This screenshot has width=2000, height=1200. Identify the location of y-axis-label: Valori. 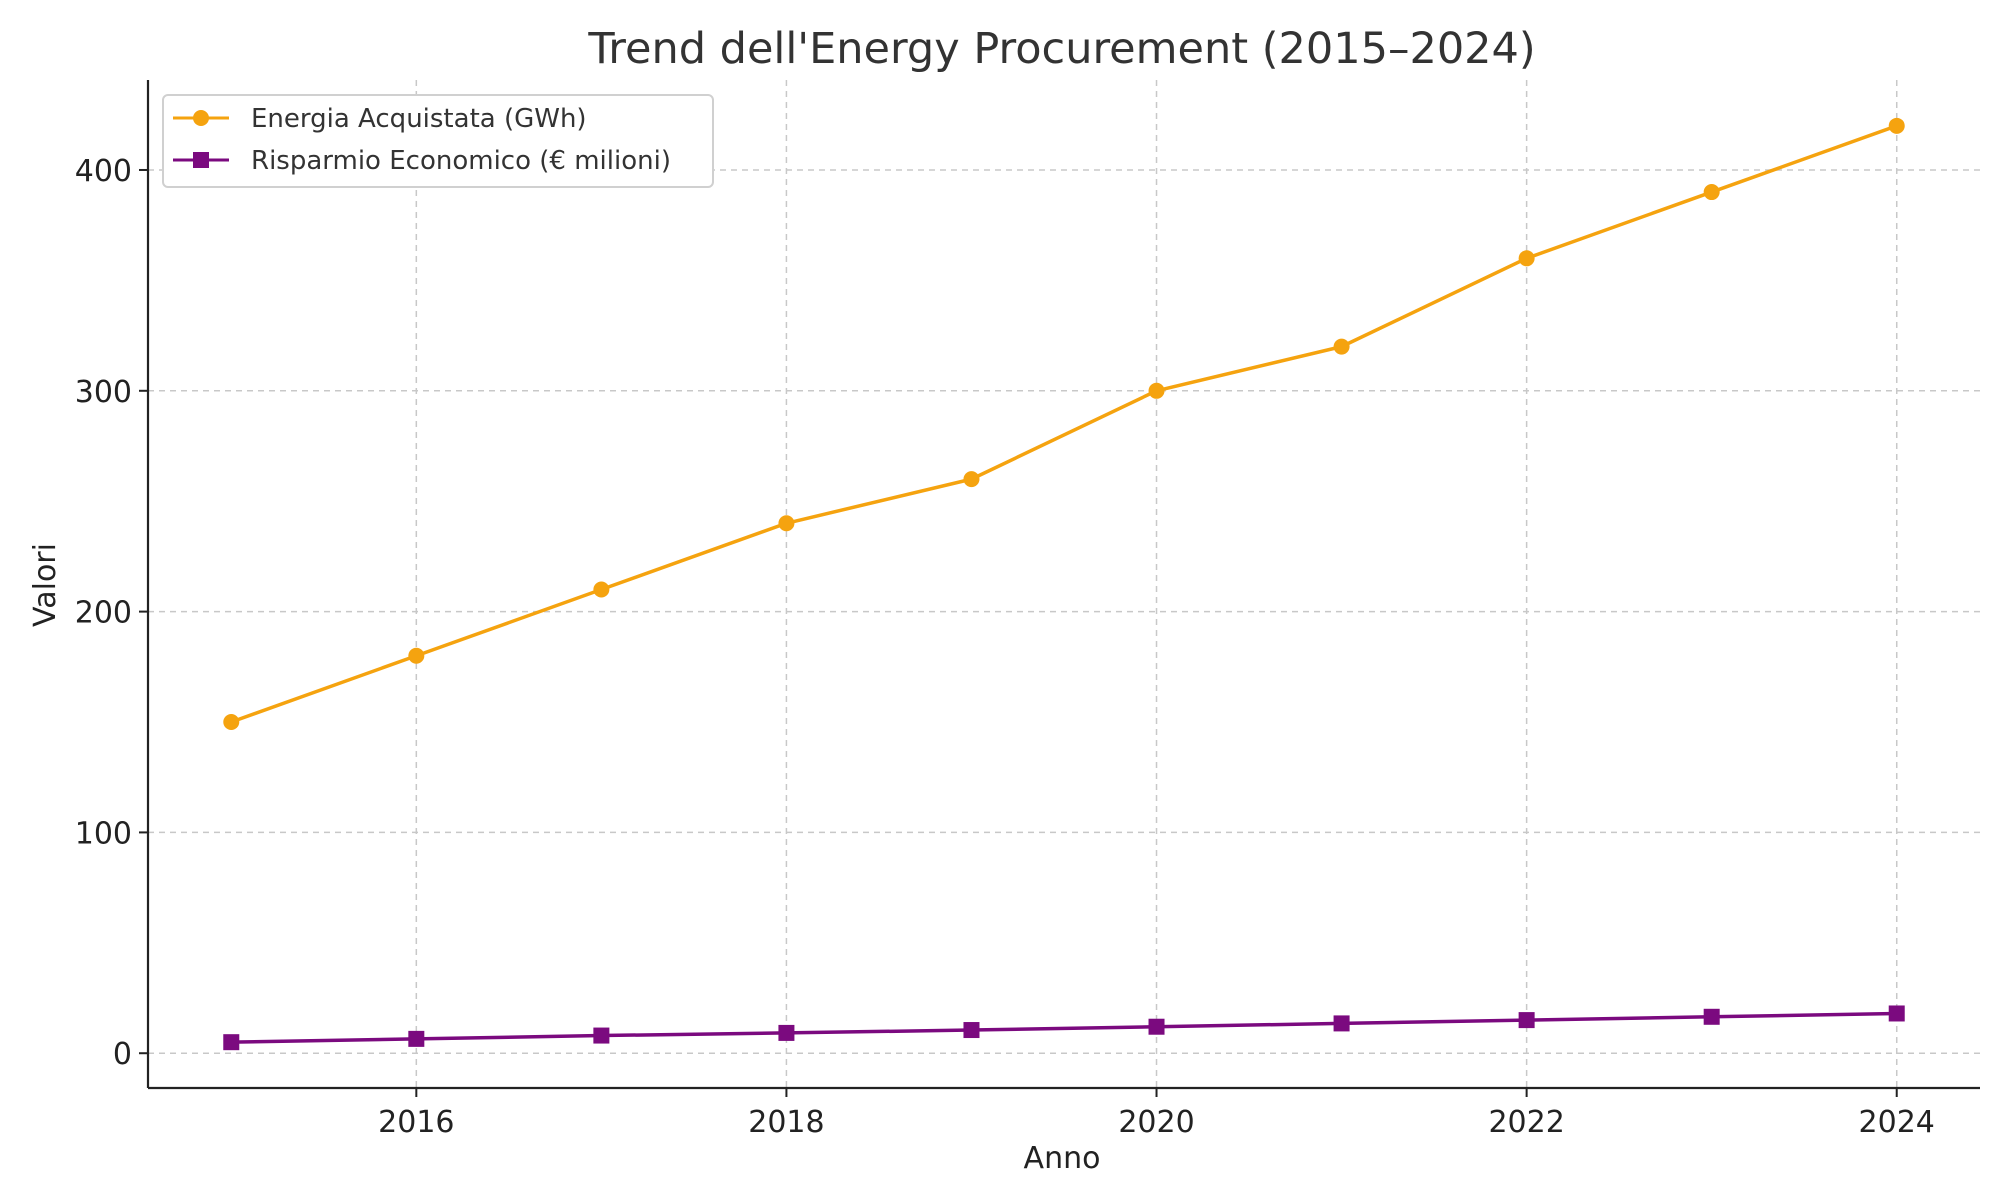
(45, 585).